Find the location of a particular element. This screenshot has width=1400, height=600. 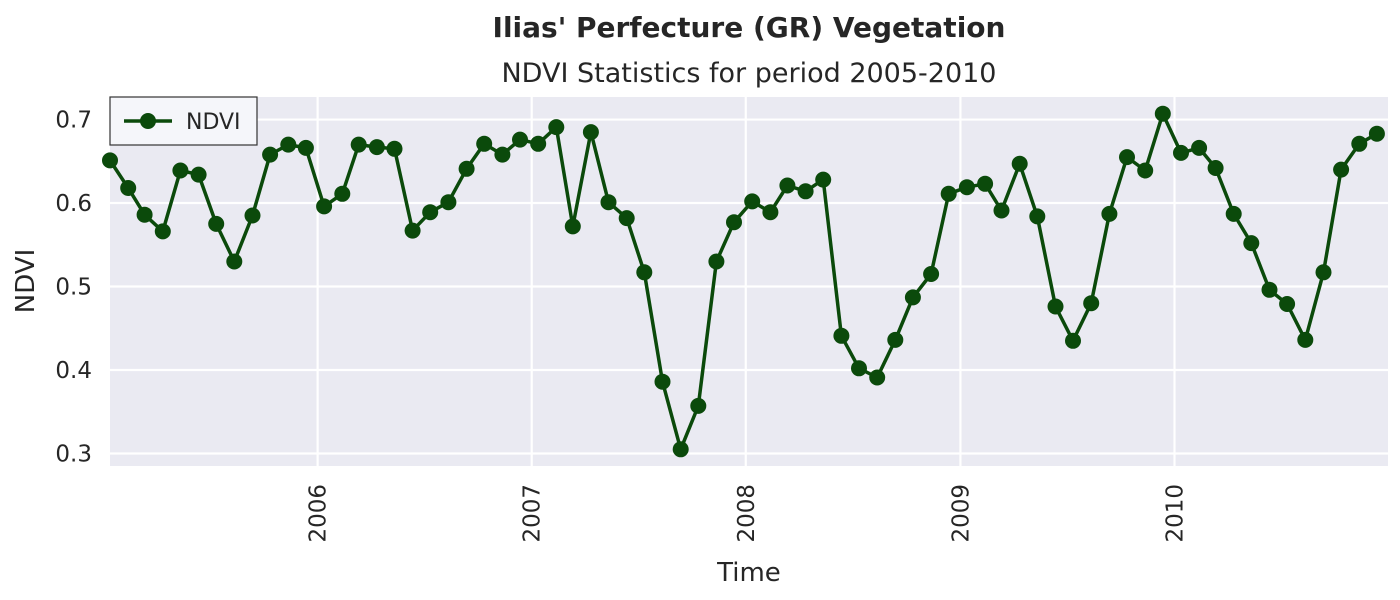

chart-title: Ilias' Perfecture (GR) Vegetation is located at coordinates (749, 27).